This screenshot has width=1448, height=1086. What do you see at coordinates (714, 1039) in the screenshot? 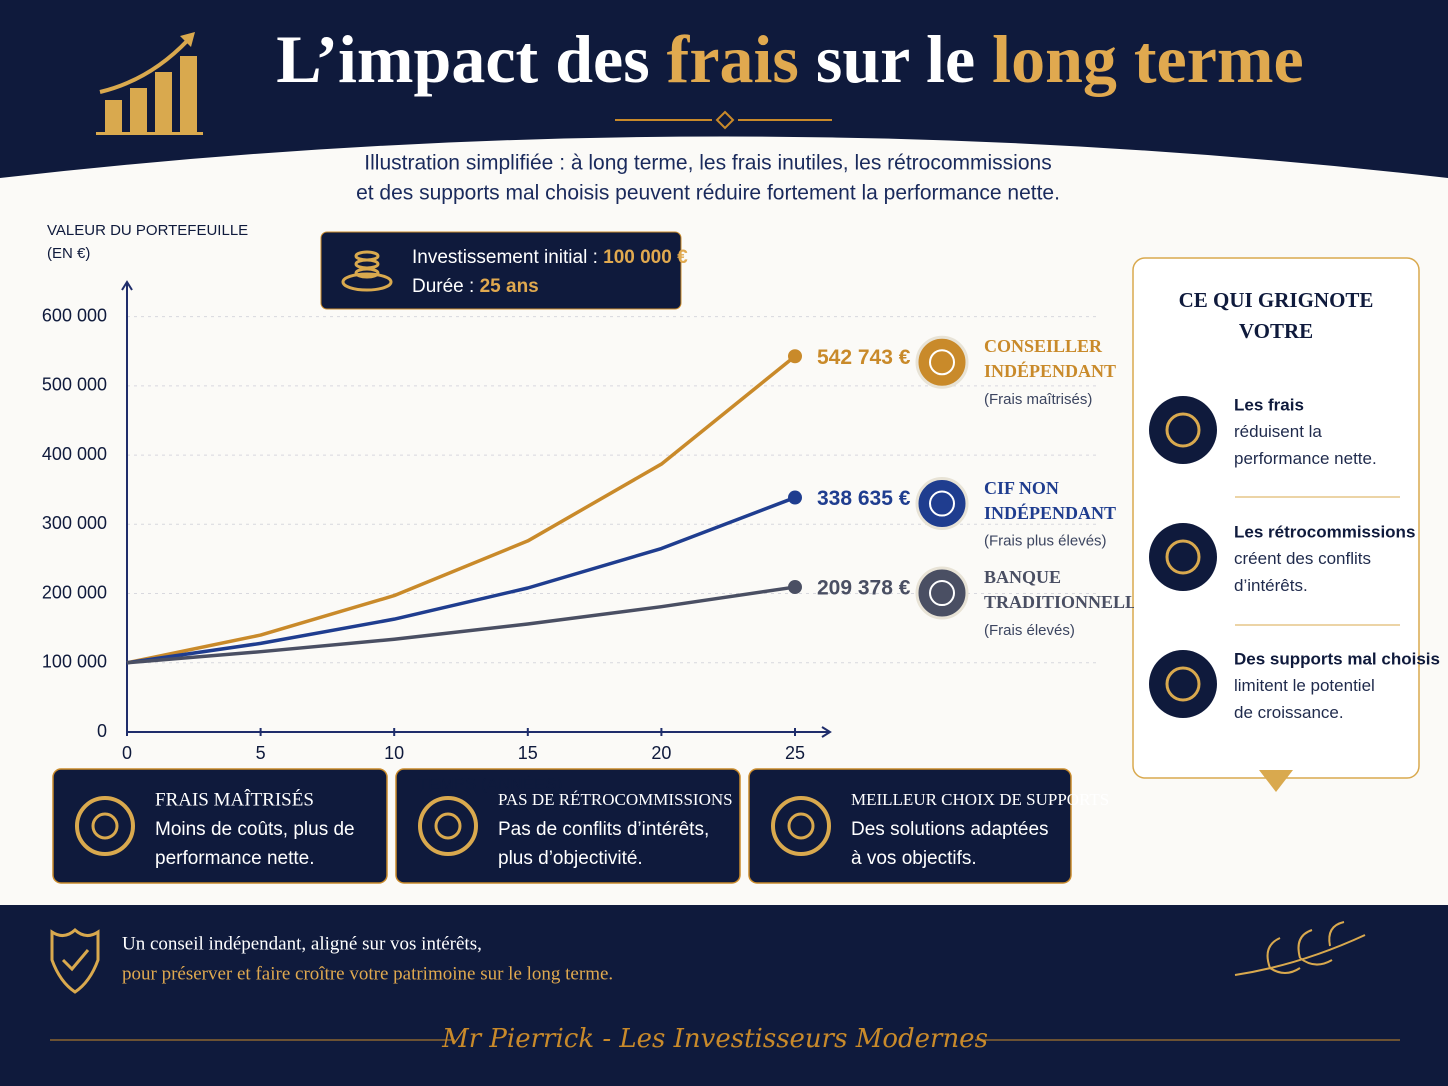
I see `signature: Mr Pierrick - Les Investisseurs Modernes` at bounding box center [714, 1039].